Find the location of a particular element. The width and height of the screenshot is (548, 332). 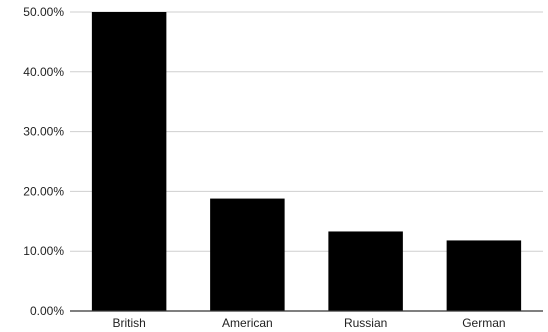

y-tick-label: 40.00% is located at coordinates (43, 72).